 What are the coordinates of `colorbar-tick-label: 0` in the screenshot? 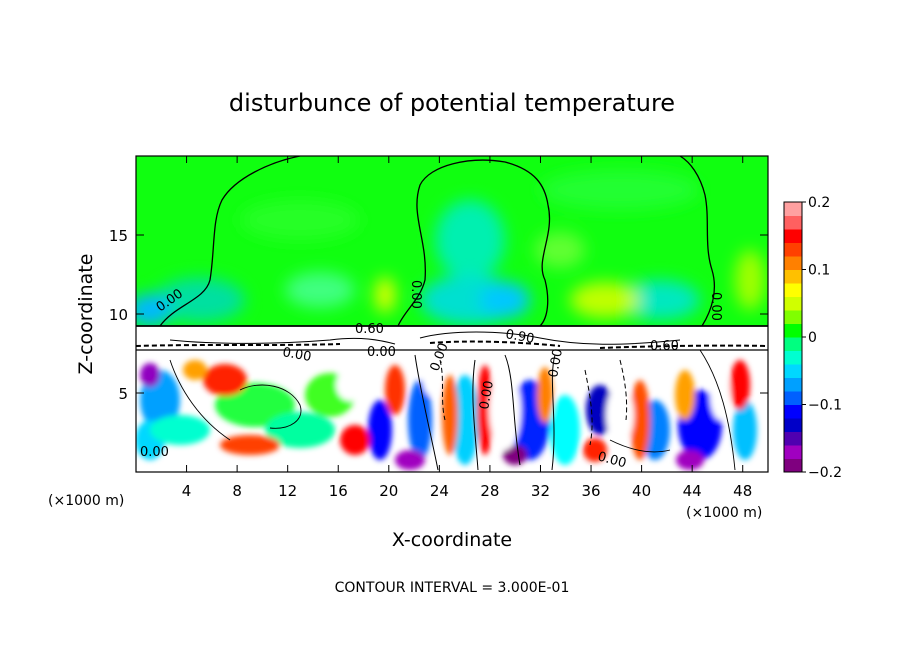 It's located at (812, 338).